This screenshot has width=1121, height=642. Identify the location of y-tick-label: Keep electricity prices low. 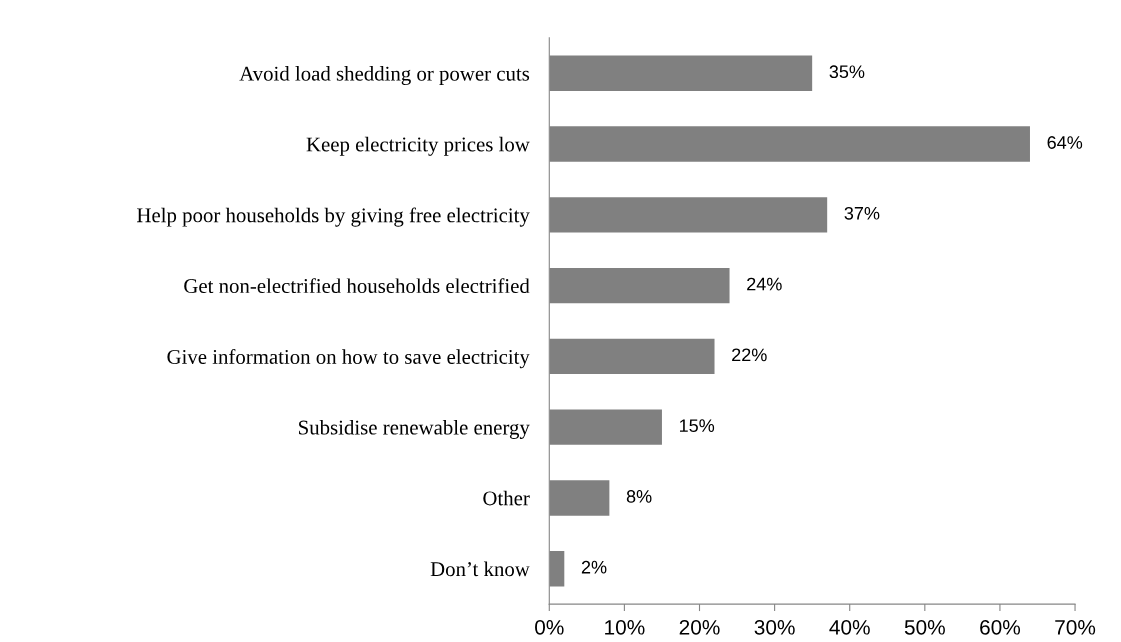
(418, 146).